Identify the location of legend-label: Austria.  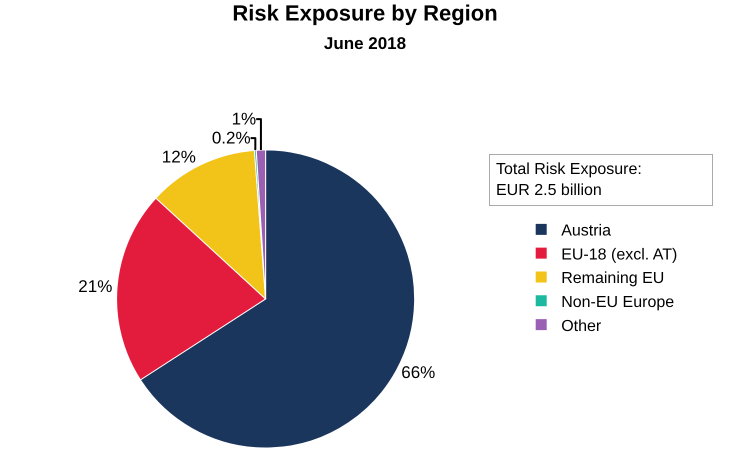
(586, 231).